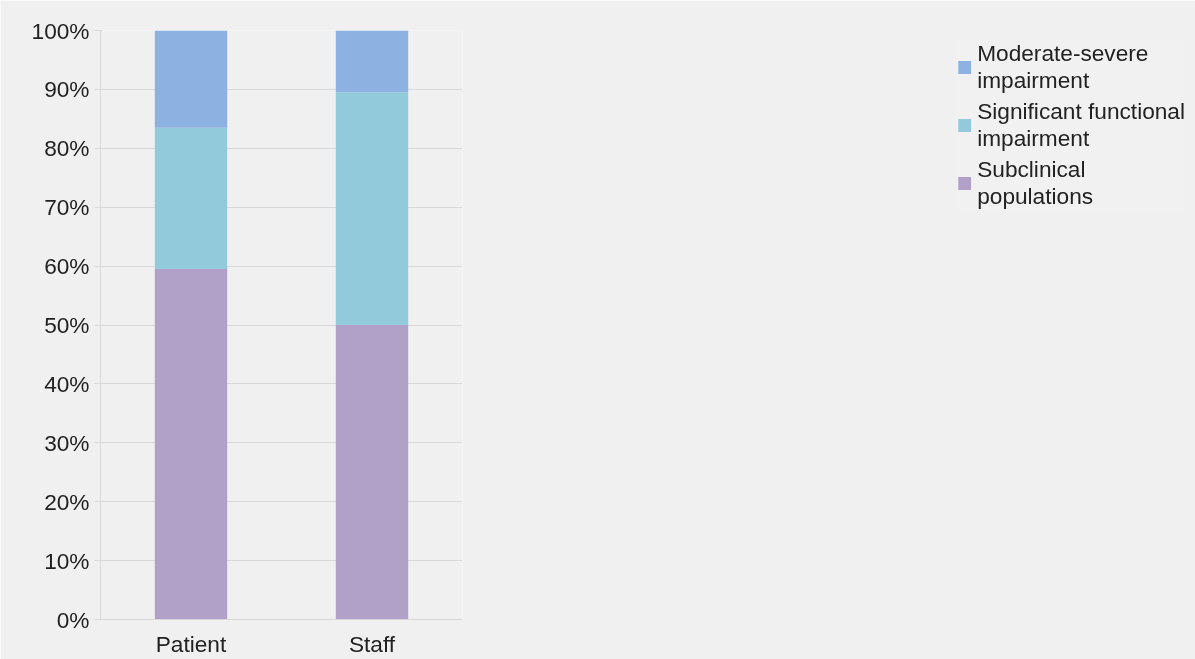 The width and height of the screenshot is (1195, 659). Describe the element at coordinates (1063, 67) in the screenshot. I see `legend-label: Moderate-severe impairment` at that location.